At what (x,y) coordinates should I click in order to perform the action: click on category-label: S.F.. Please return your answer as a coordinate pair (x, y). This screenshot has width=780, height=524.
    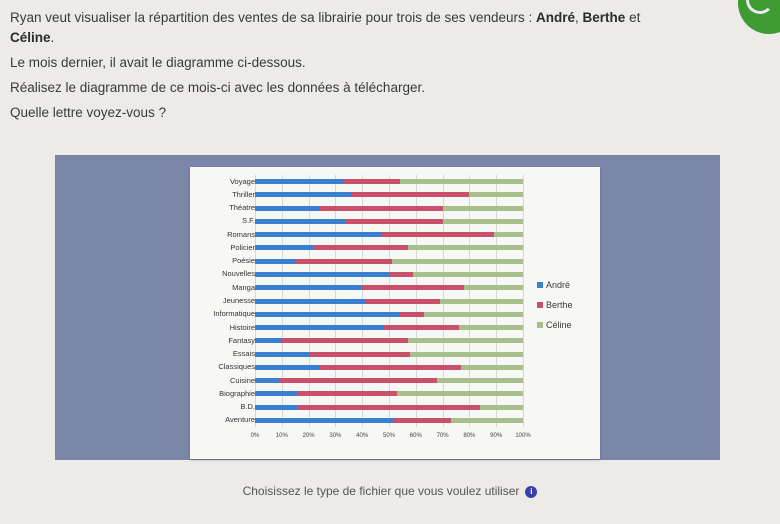
    Looking at the image, I should click on (248, 221).